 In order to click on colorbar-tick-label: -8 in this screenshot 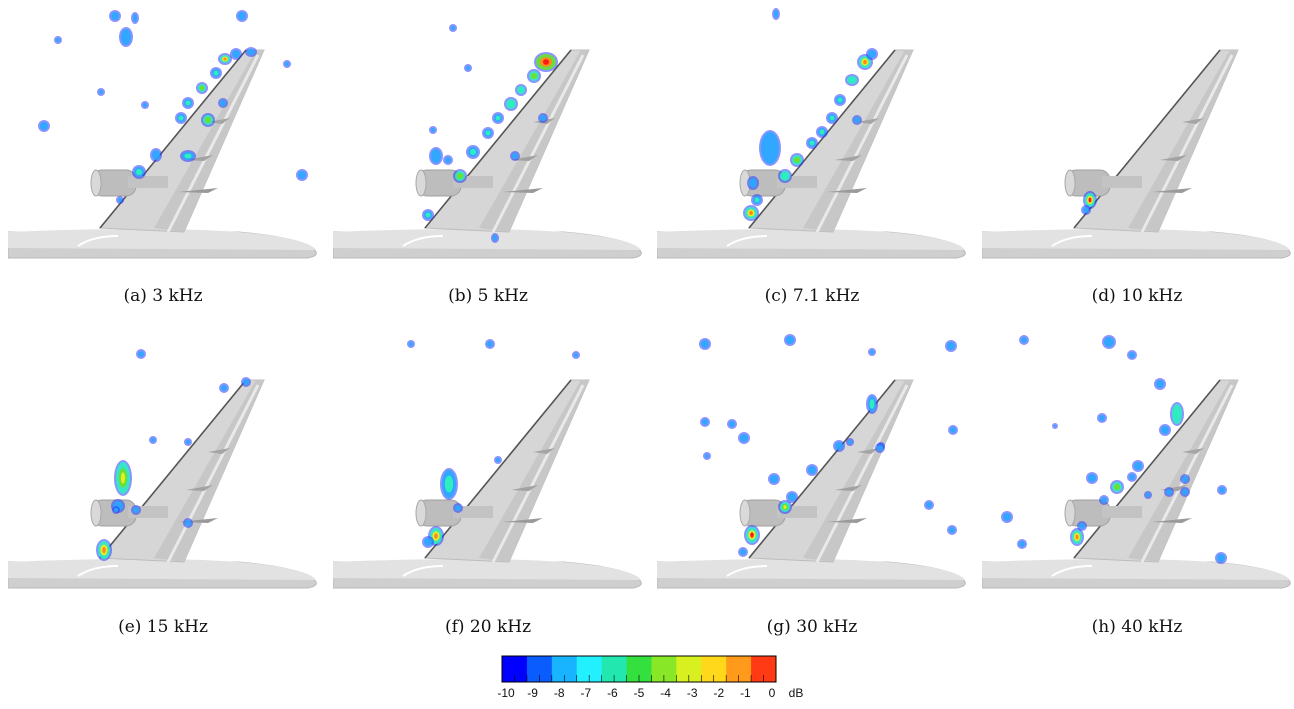, I will do `click(559, 693)`.